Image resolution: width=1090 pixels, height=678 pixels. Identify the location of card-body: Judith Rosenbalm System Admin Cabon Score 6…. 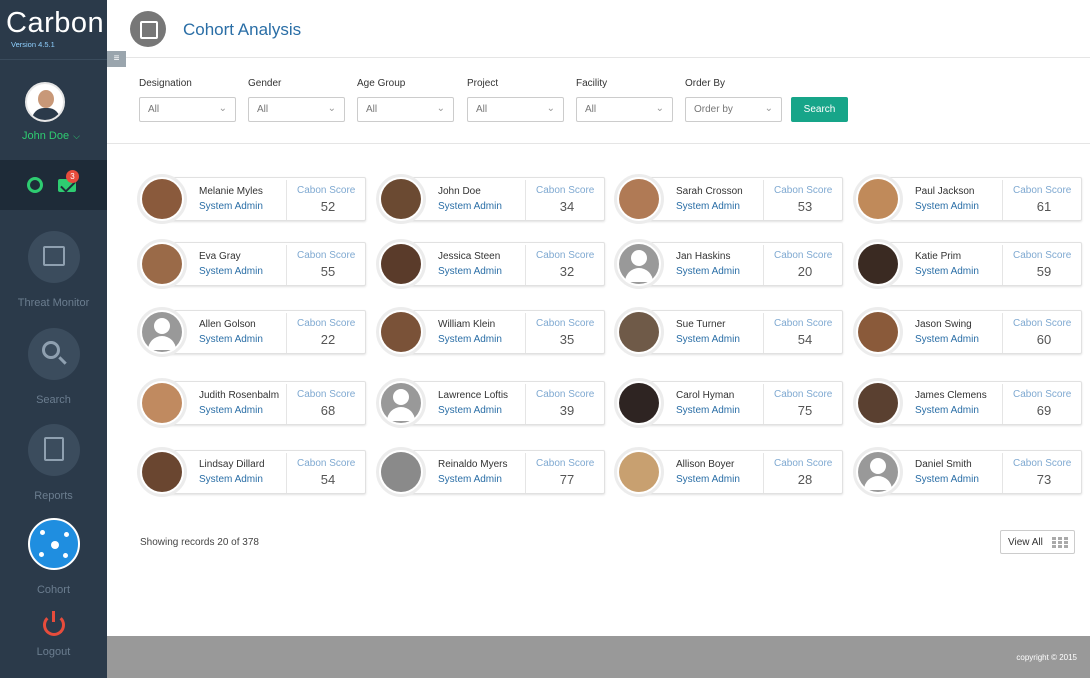
(261, 403).